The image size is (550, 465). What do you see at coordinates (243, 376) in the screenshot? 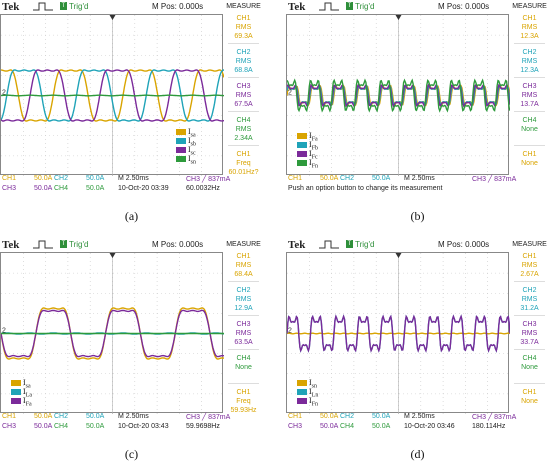
I see `measure-line` at bounding box center [243, 376].